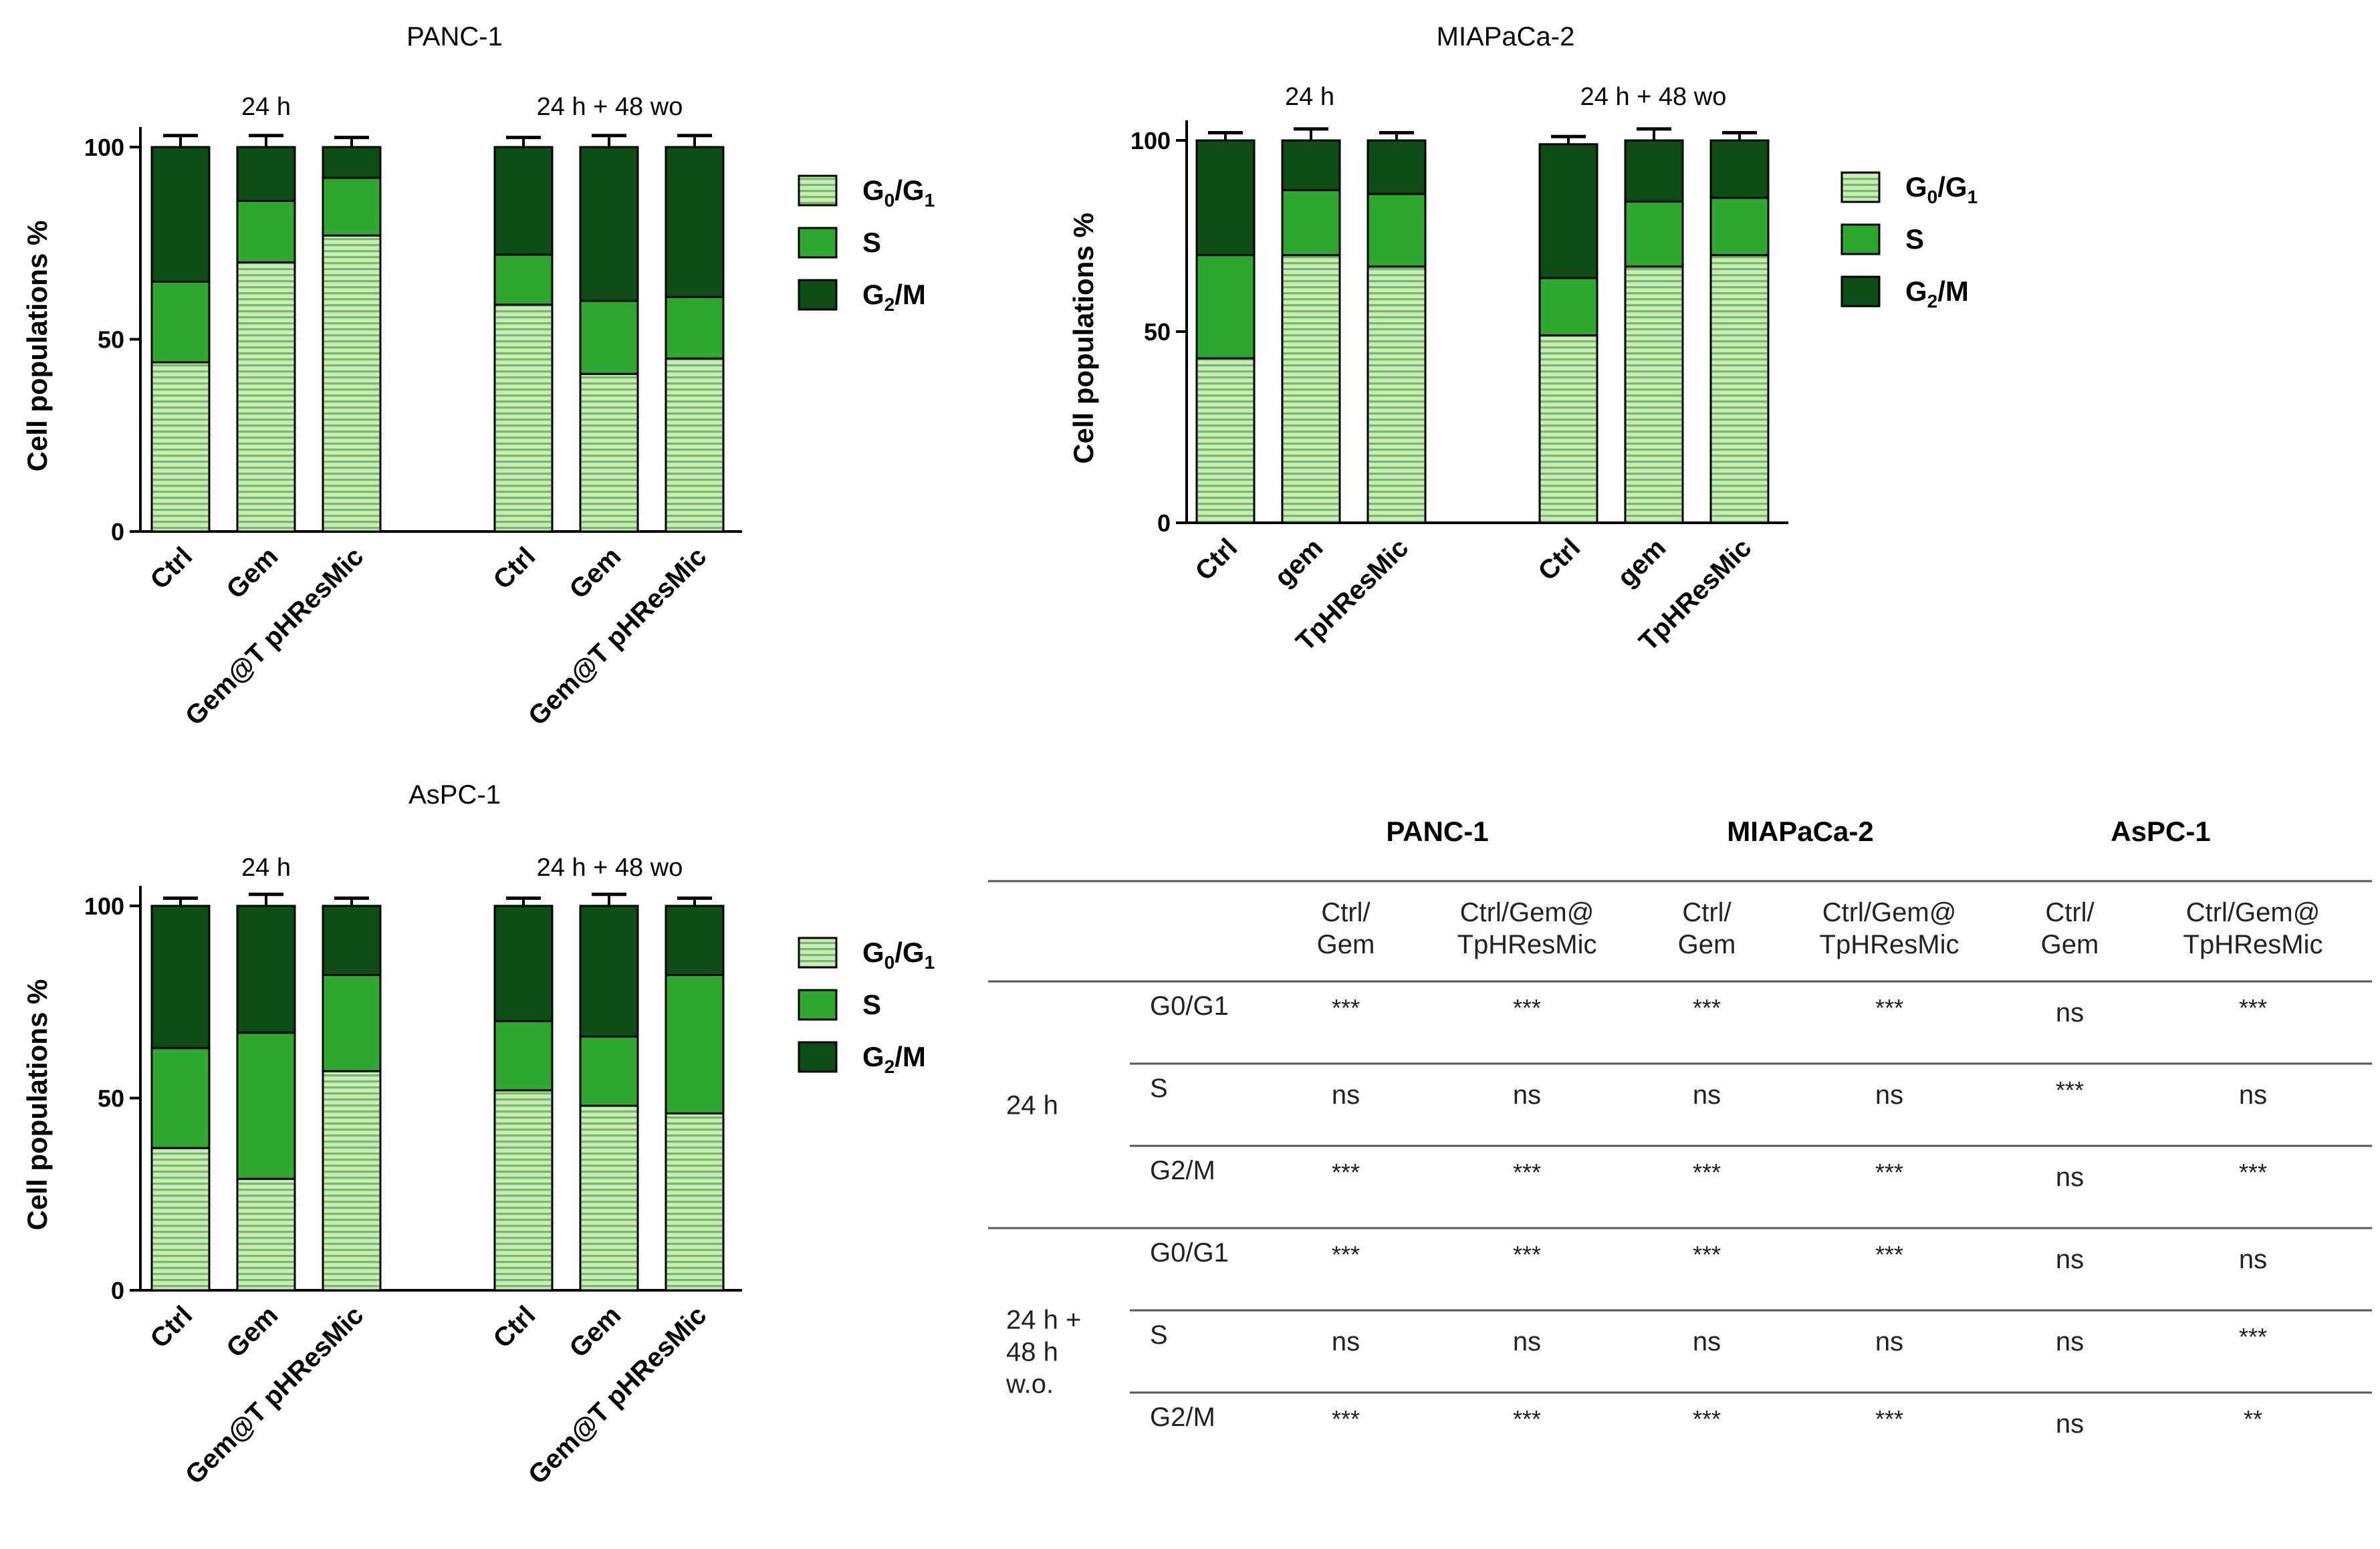 This screenshot has width=2380, height=1549. Describe the element at coordinates (111, 340) in the screenshot. I see `y-tick-label: 50` at that location.